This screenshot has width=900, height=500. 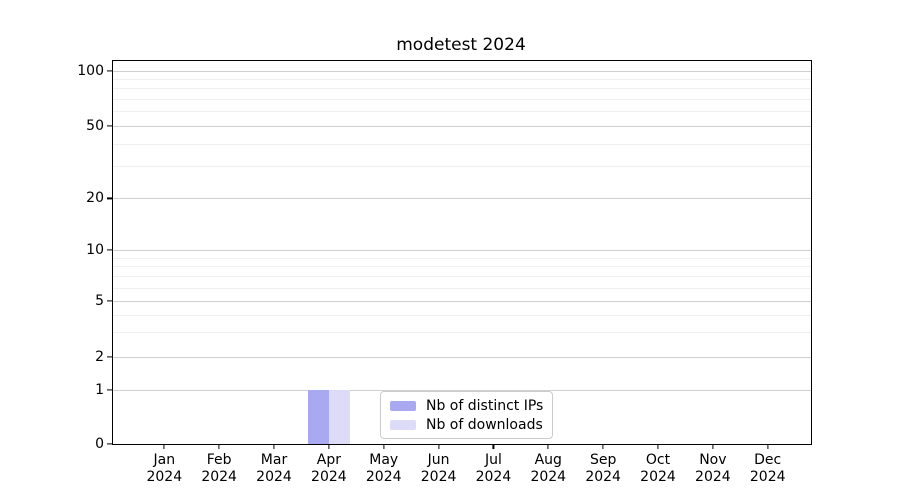 I want to click on y-tick-label: 2, so click(x=99, y=356).